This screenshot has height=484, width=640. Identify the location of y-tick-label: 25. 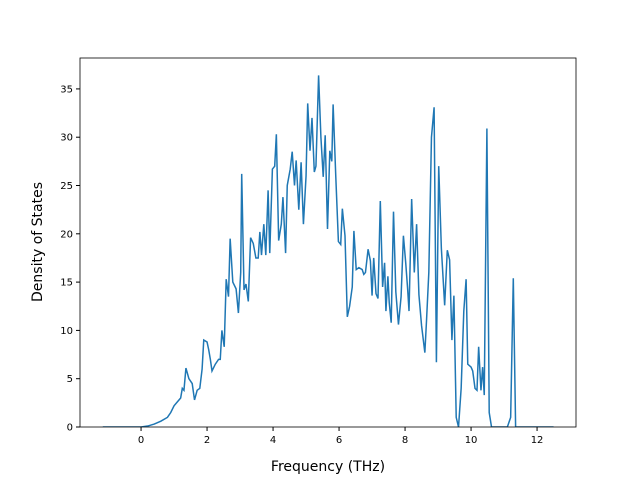
(66, 186).